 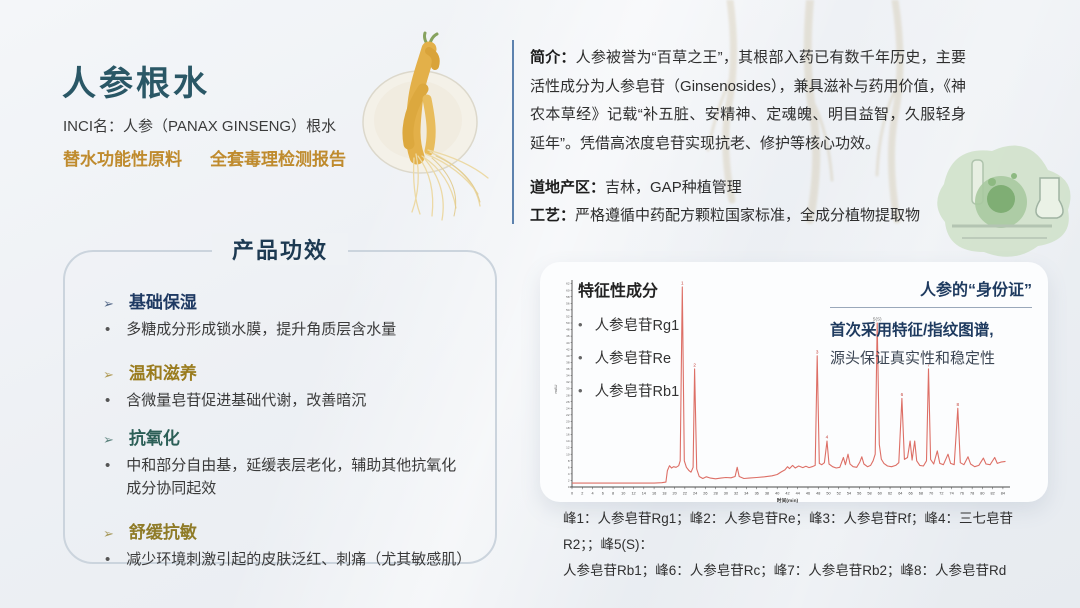 What do you see at coordinates (931, 292) in the screenshot?
I see `identity-title: 人参的“身份证”` at bounding box center [931, 292].